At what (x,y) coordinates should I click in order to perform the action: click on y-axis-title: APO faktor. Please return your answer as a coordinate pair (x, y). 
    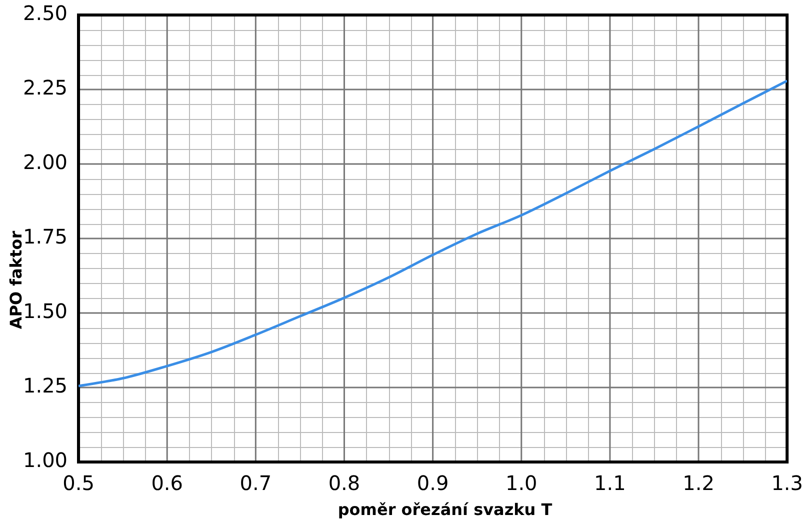
    Looking at the image, I should click on (16, 280).